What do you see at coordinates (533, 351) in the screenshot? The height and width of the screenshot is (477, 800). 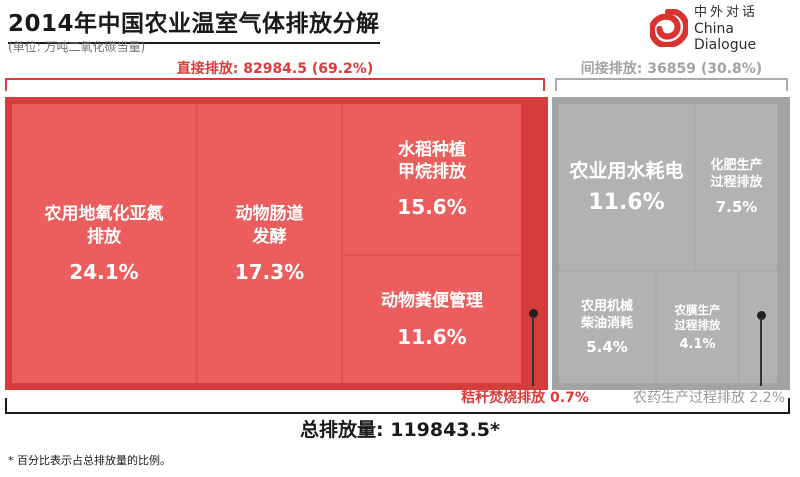 I see `callout-line-straw-burning` at bounding box center [533, 351].